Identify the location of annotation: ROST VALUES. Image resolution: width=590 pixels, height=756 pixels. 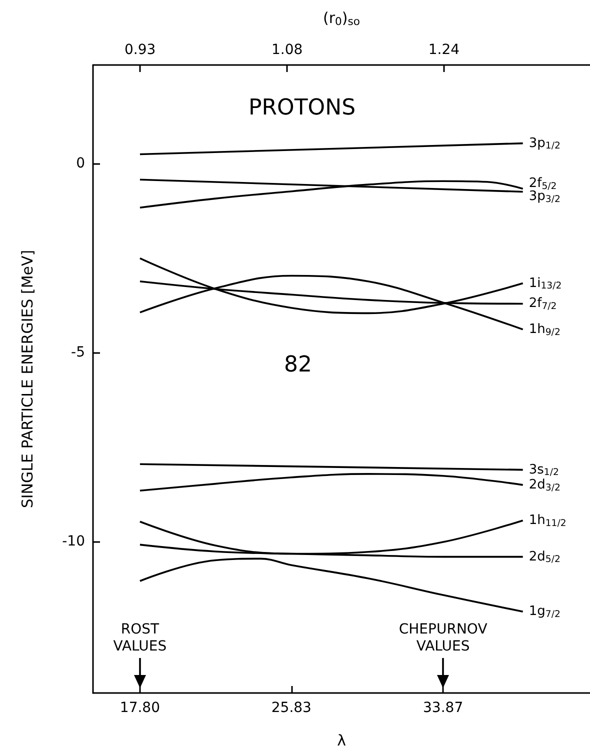
(140, 638).